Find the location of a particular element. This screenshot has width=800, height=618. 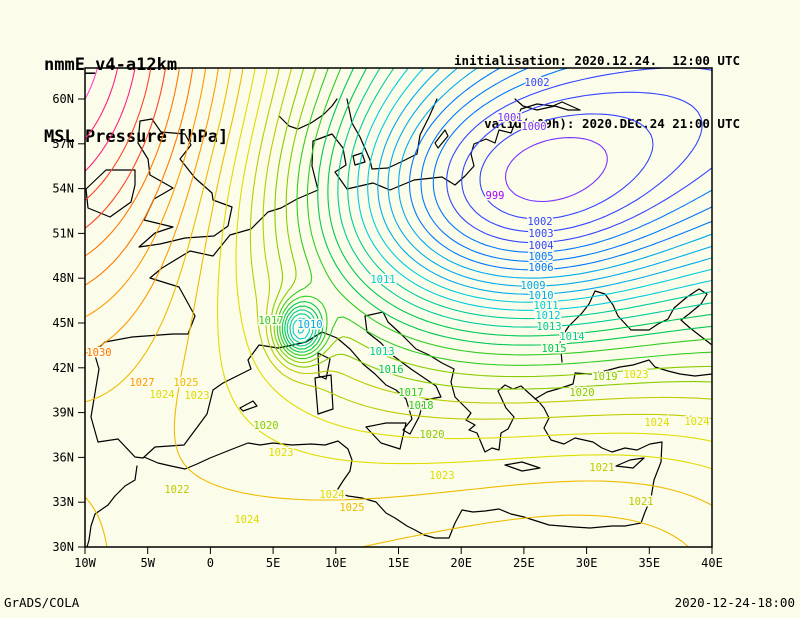

coastline-blacksea-south is located at coordinates (643, 368).